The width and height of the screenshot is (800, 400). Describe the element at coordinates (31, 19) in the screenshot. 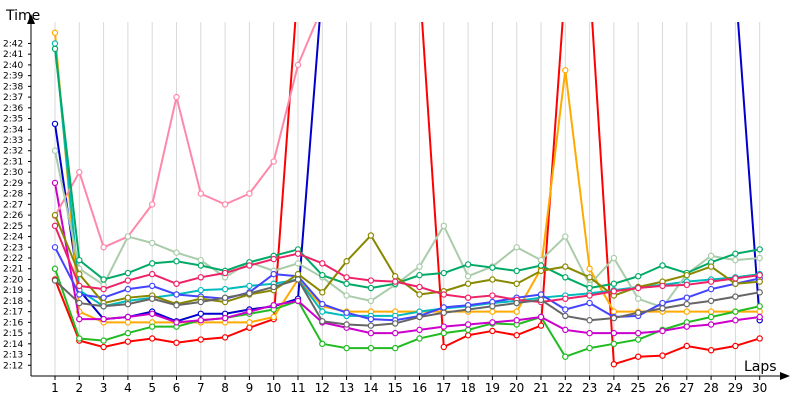

I see `y-axis-arrow` at that location.